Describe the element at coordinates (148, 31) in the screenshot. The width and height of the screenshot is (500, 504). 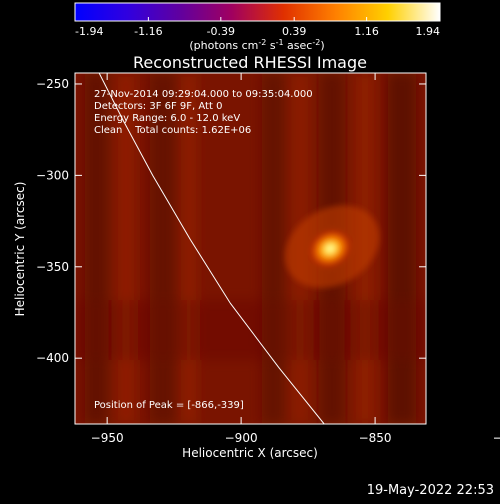
I see `colorbar-tick-label: -1.16` at that location.